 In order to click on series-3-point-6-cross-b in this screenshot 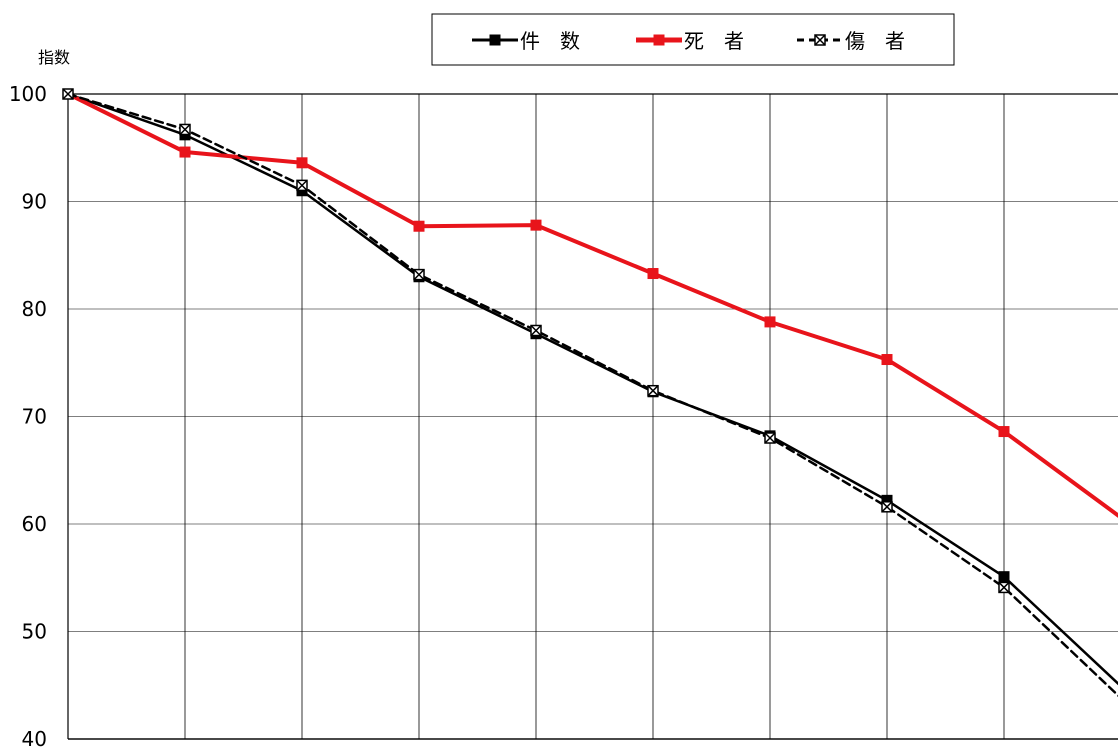, I will do `click(653, 391)`.